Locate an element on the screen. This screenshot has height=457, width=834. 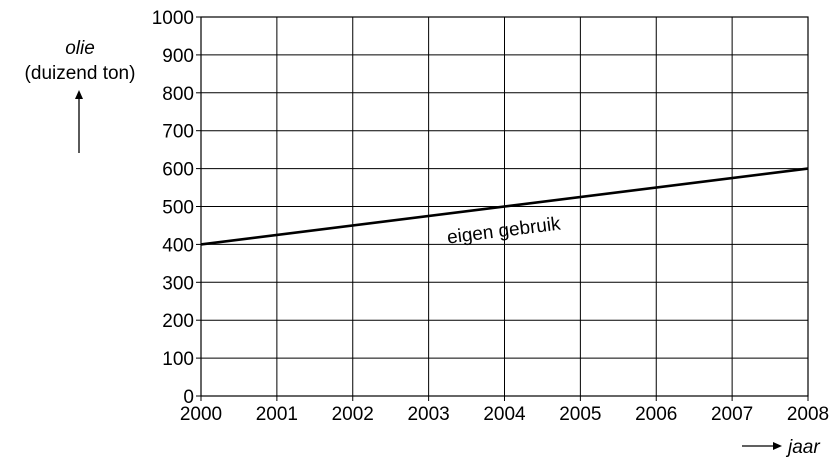
y-tick-label-500: 500 is located at coordinates (178, 208).